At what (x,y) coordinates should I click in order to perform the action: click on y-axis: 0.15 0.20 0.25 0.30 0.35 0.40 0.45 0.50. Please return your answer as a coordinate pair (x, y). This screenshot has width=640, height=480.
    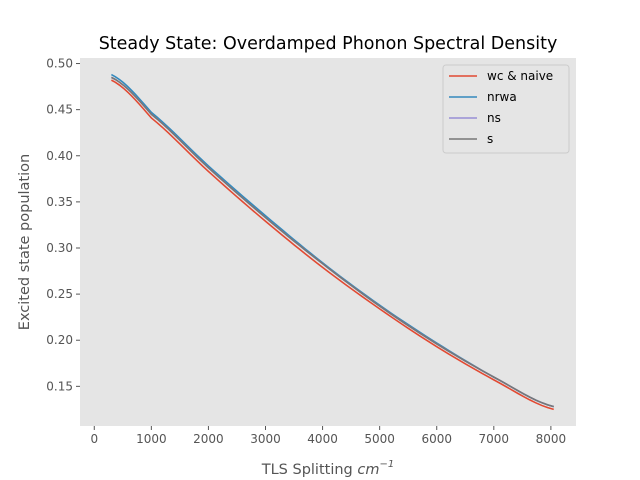
    Looking at the image, I should click on (63, 225).